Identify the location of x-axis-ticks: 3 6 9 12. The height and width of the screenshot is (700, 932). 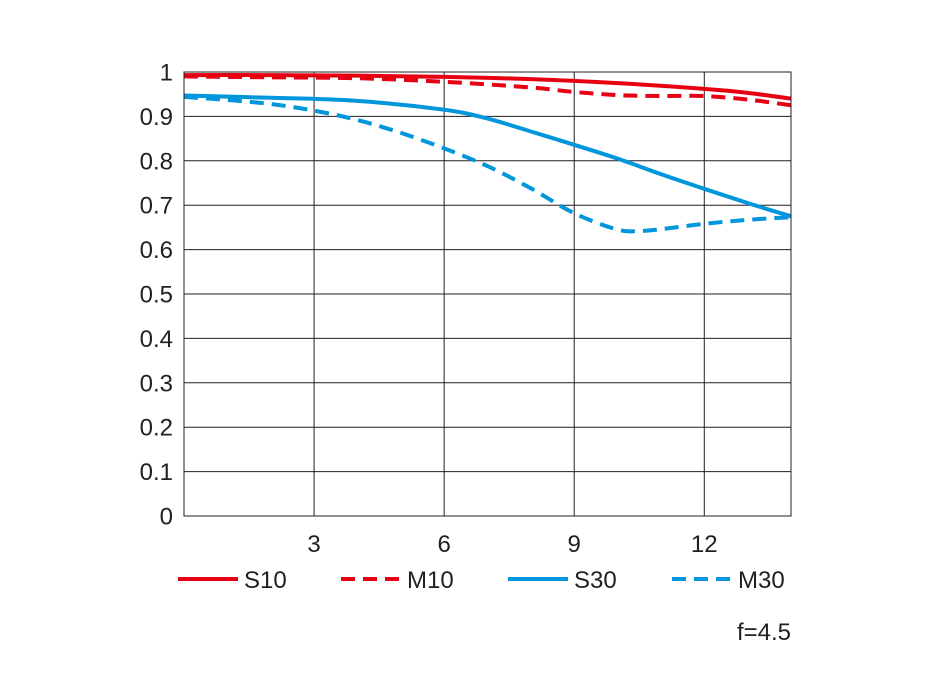
(512, 544).